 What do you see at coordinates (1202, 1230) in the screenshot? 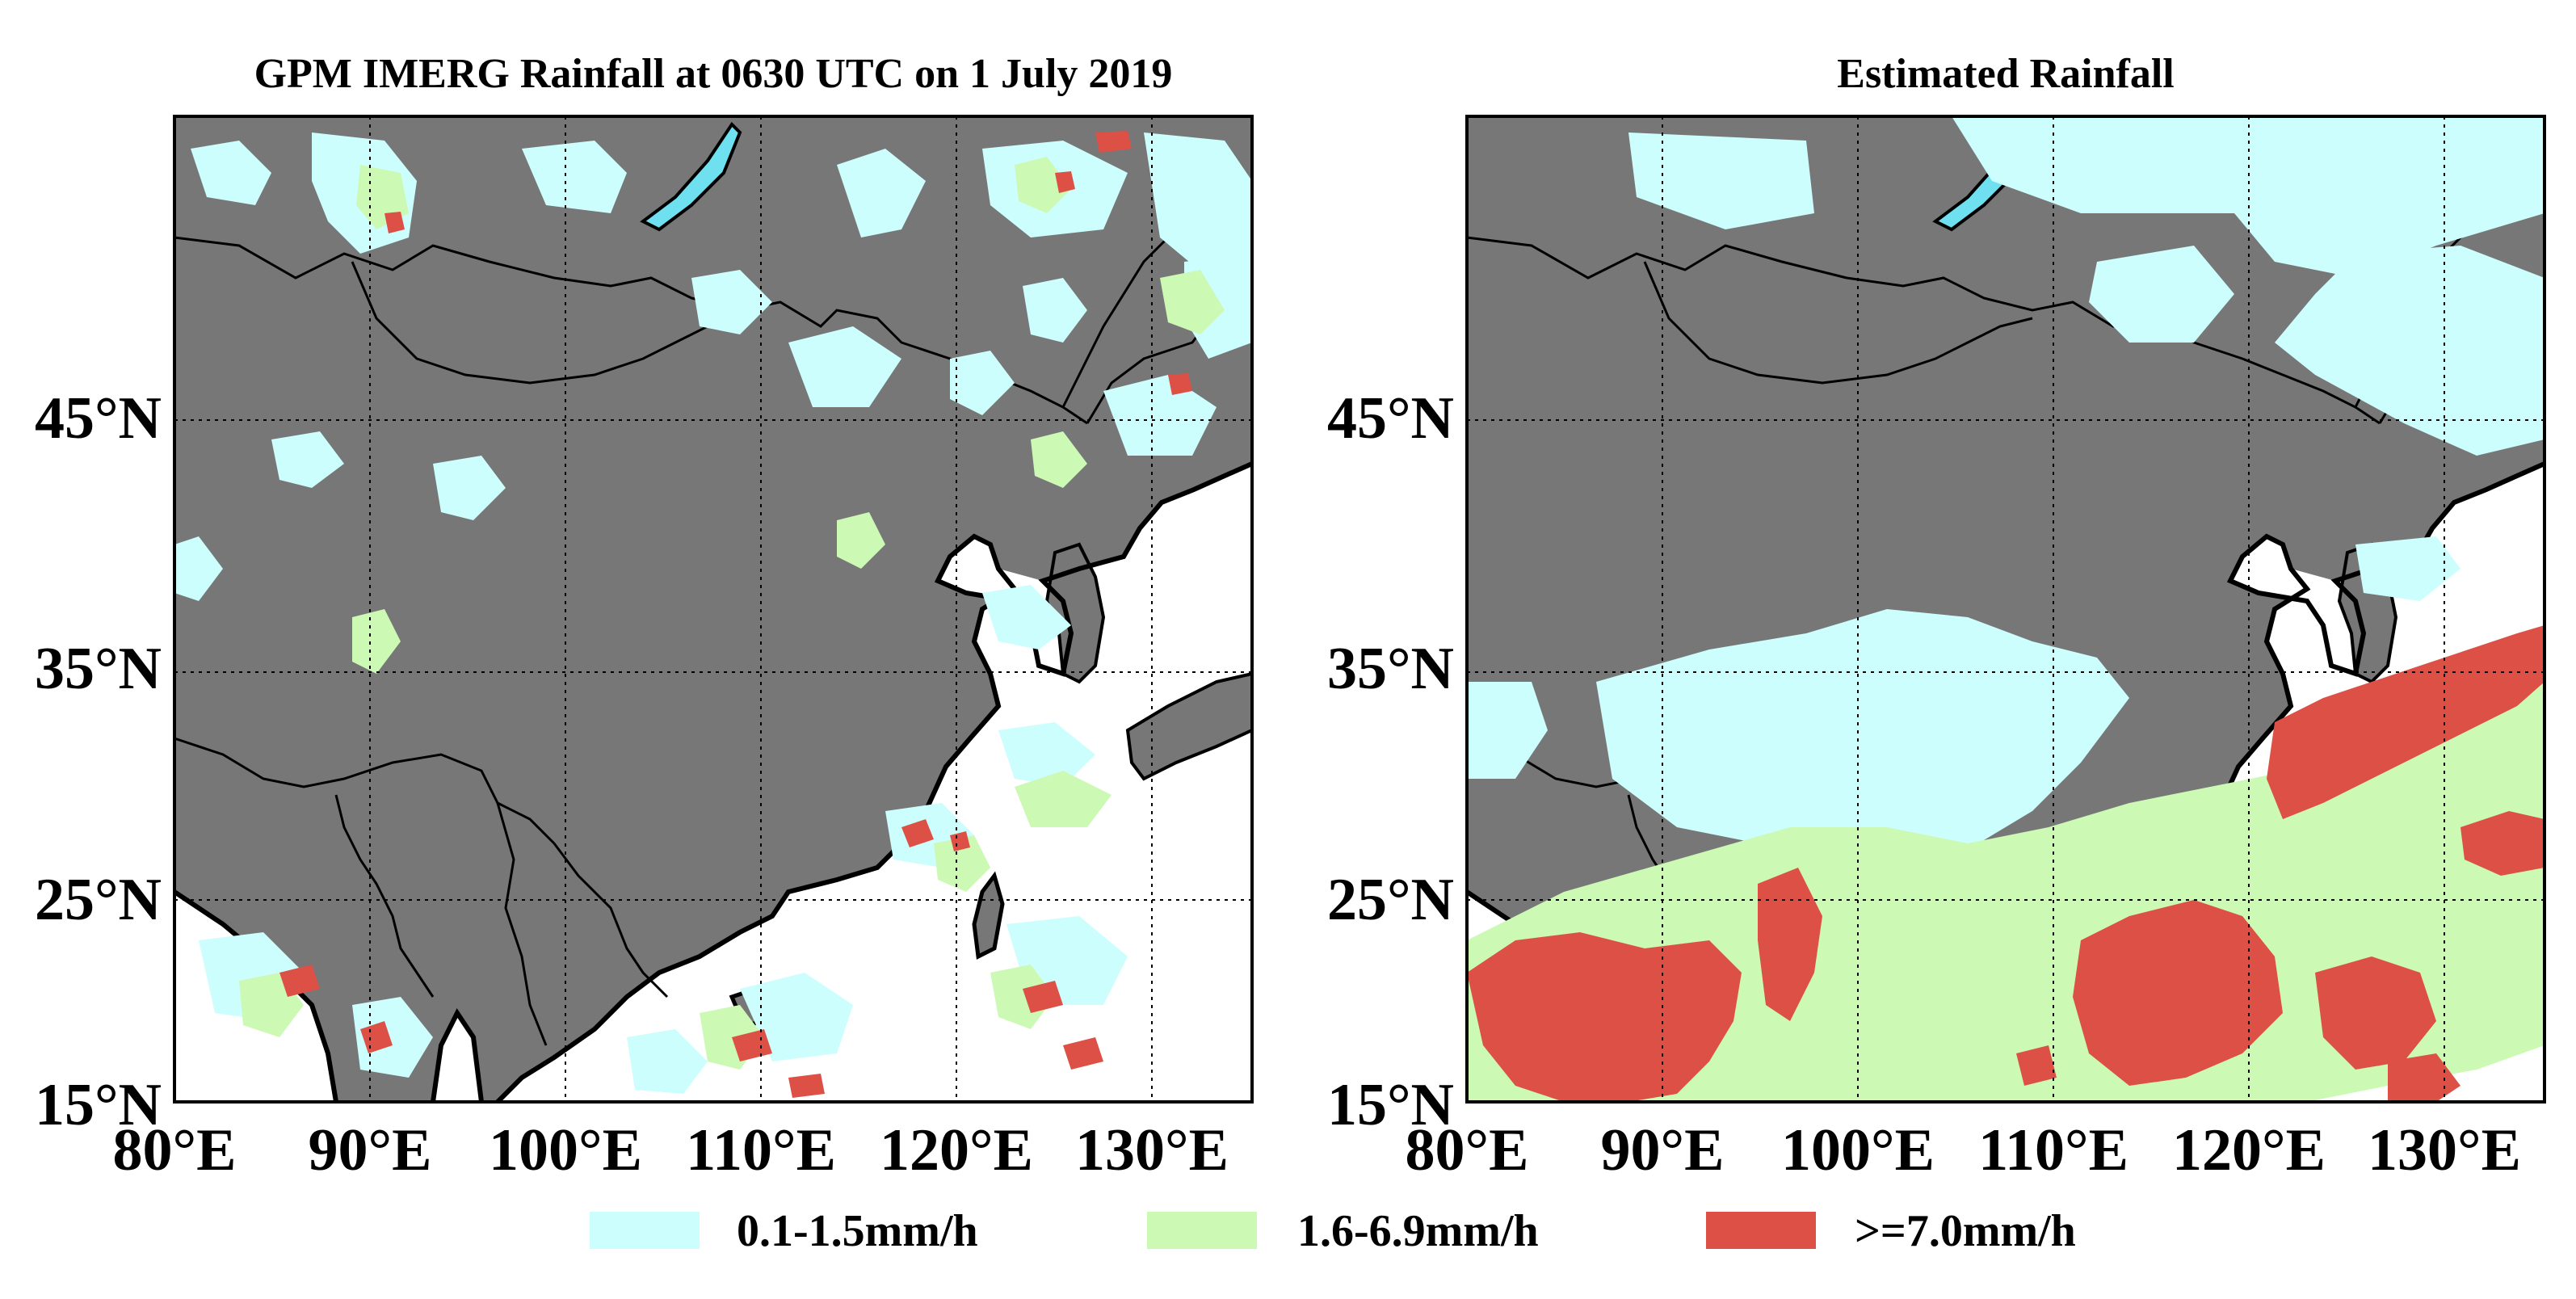
I see `legend-swatch-moderate` at bounding box center [1202, 1230].